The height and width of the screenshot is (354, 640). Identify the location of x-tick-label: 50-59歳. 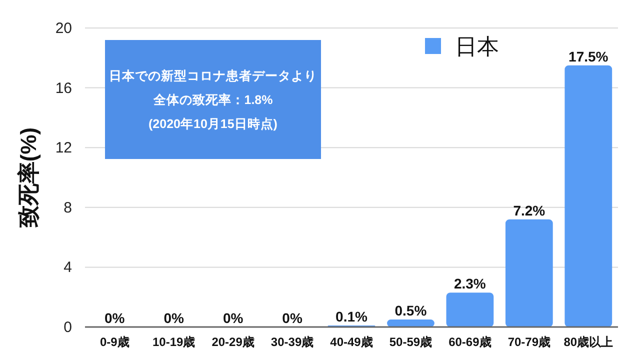
(410, 342).